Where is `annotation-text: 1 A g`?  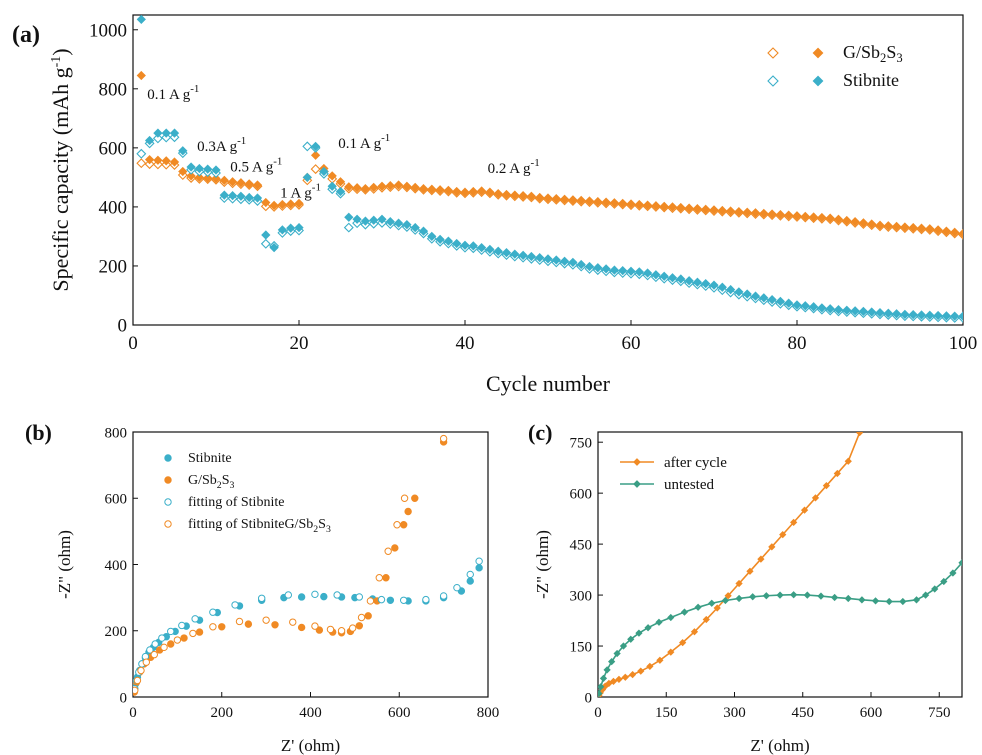 annotation-text: 1 A g is located at coordinates (296, 193).